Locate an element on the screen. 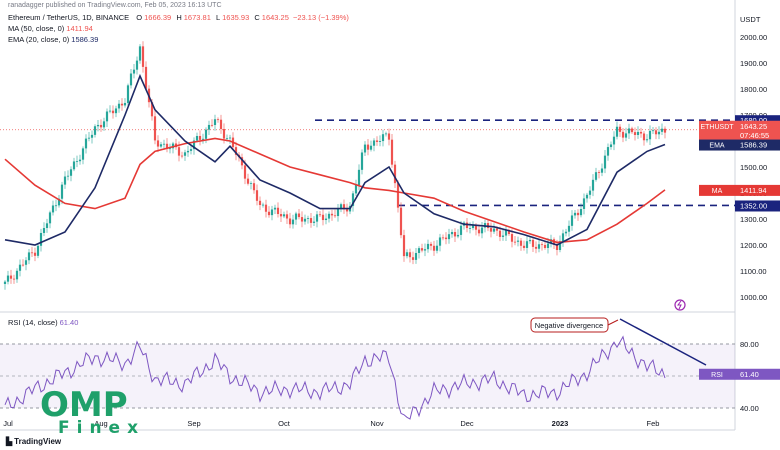  rsi-value-box is located at coordinates (757, 374).